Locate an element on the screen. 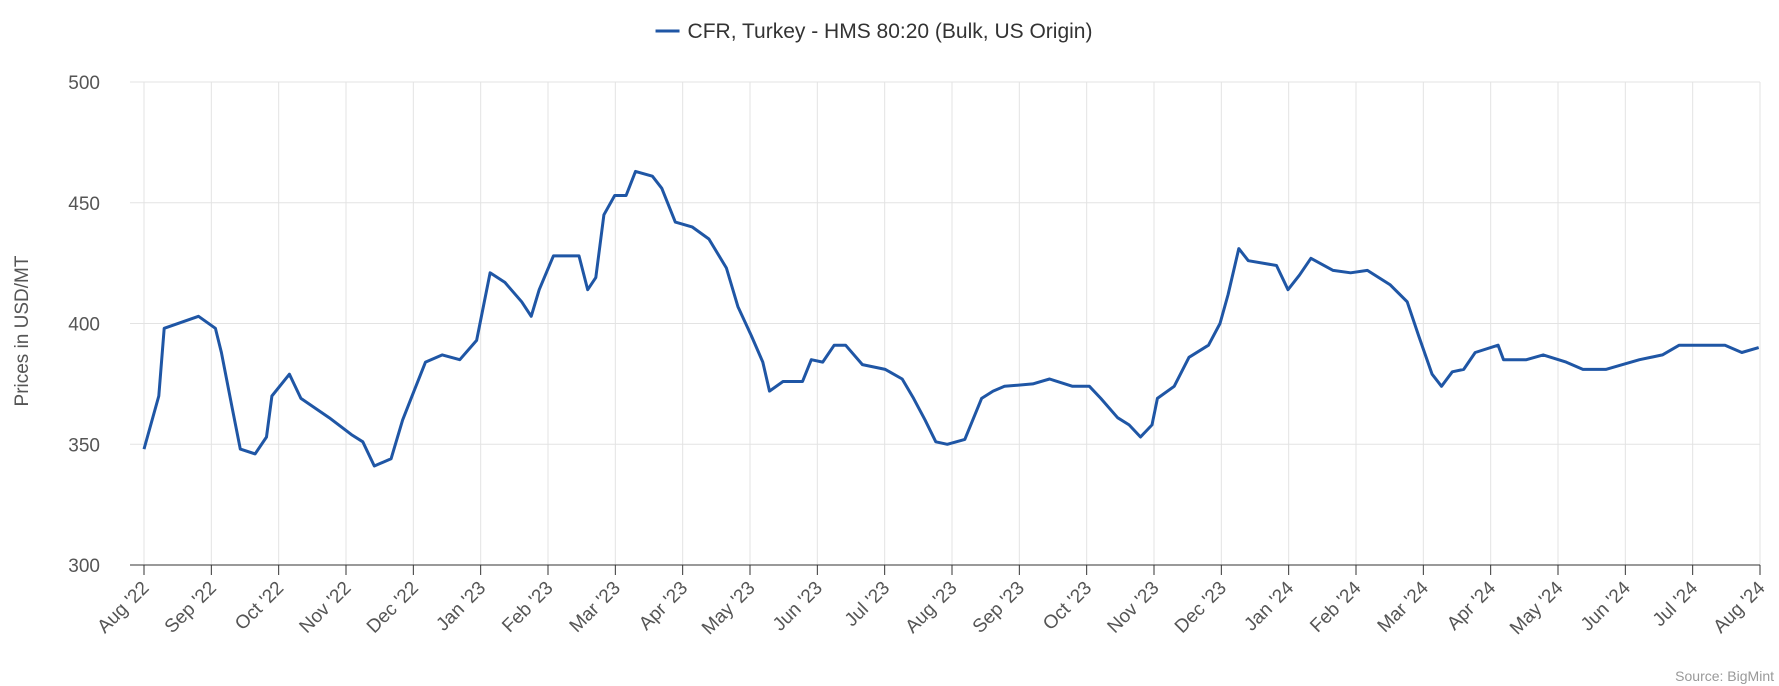 The width and height of the screenshot is (1779, 686). x-tick-label: Mar '24 is located at coordinates (1404, 607).